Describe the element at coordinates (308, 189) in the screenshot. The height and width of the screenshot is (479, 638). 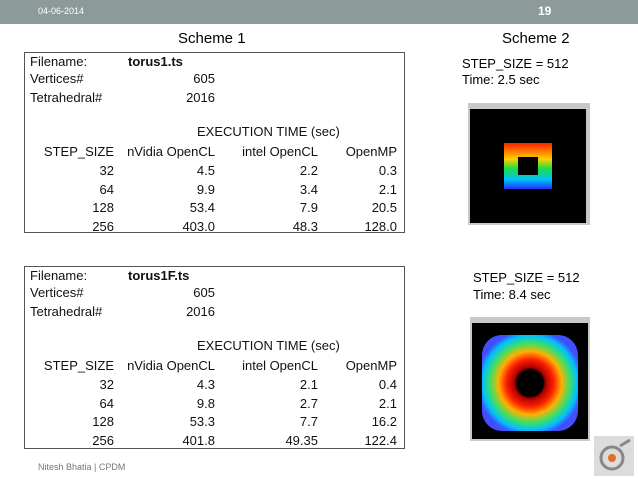
I see `table-cell: 3.4` at that location.